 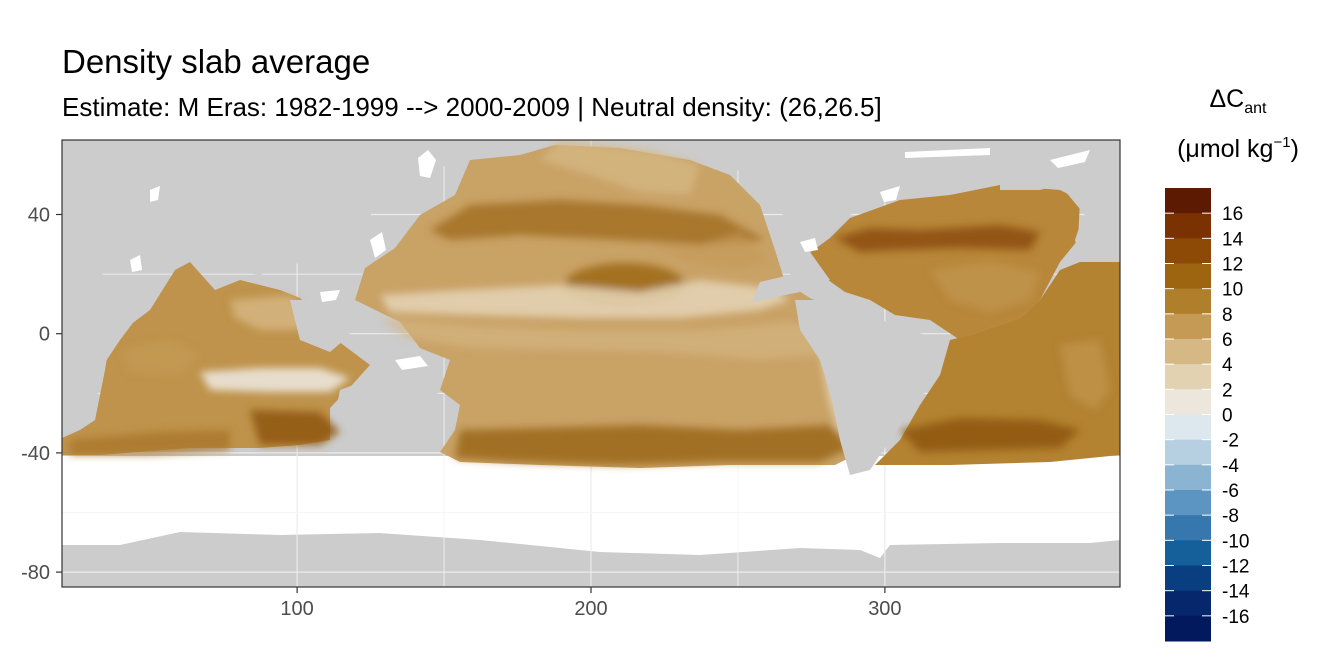 What do you see at coordinates (1235, 617) in the screenshot?
I see `colorbar-label: -16` at bounding box center [1235, 617].